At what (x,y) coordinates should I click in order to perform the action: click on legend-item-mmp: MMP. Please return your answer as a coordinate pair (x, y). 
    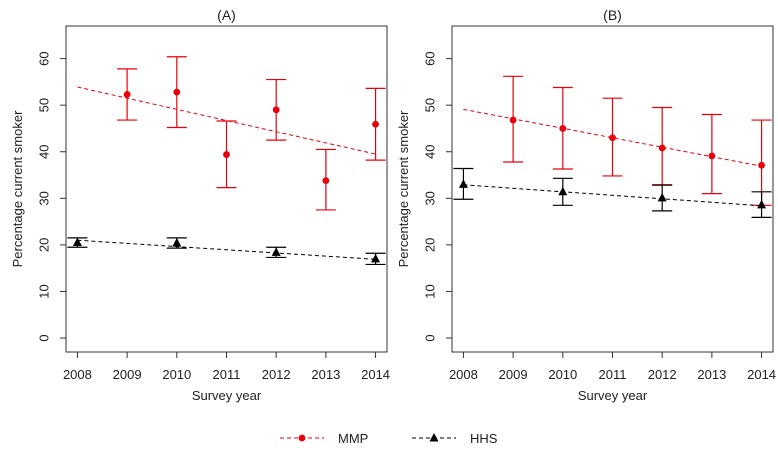
    Looking at the image, I should click on (324, 438).